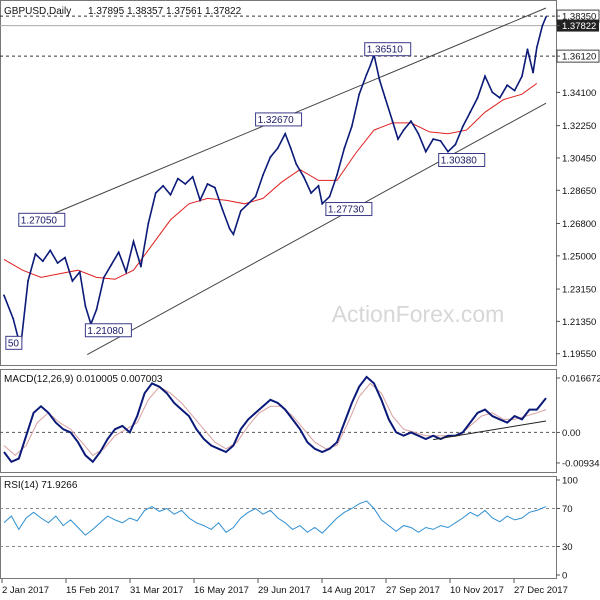  What do you see at coordinates (276, 120) in the screenshot?
I see `price-annotation-label-2: 1.32670` at bounding box center [276, 120].